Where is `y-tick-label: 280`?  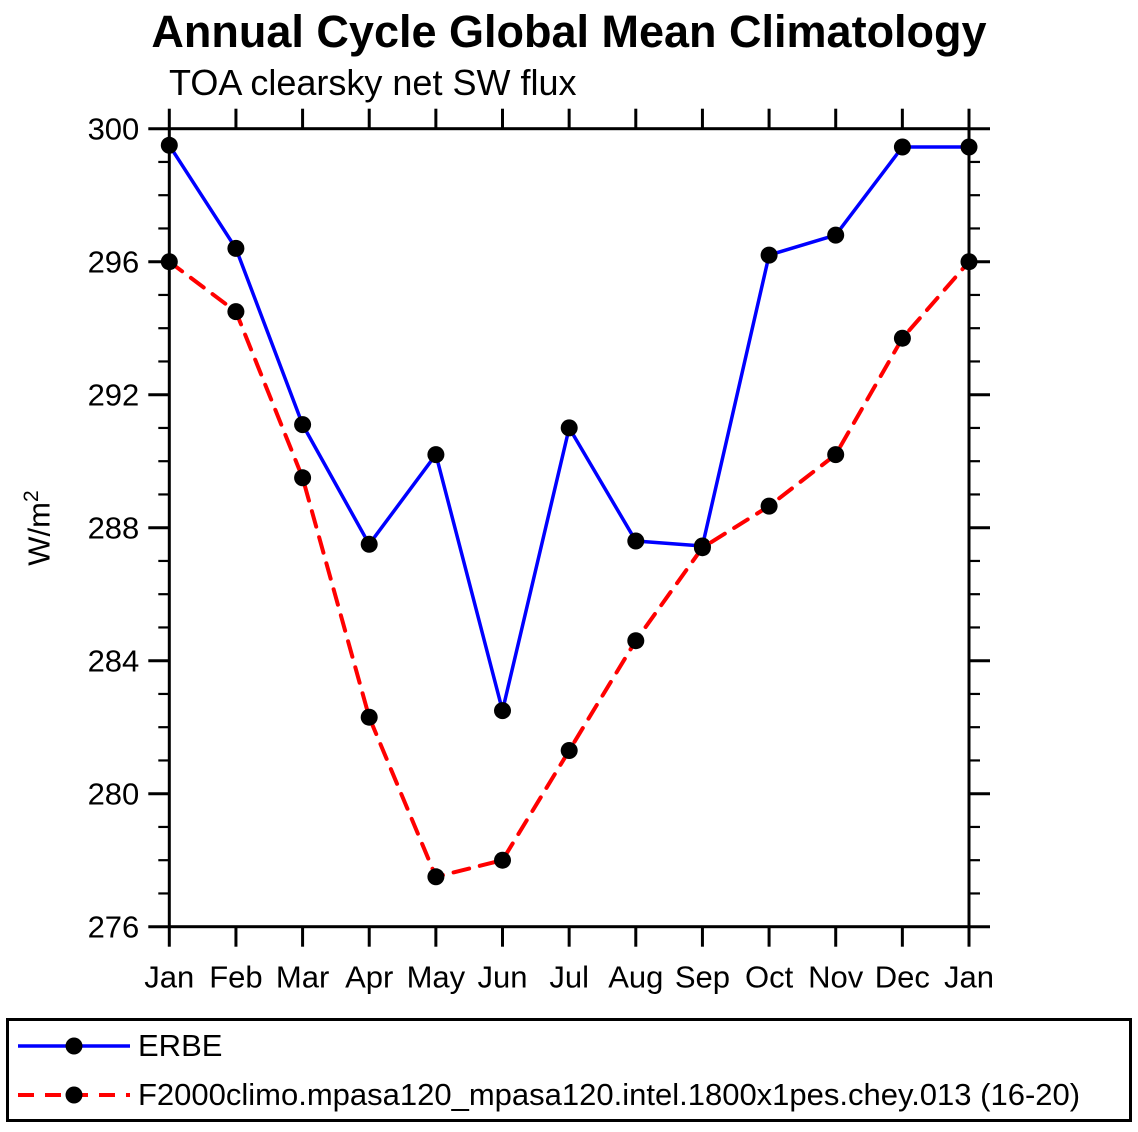
y-tick-label: 280 is located at coordinates (114, 794).